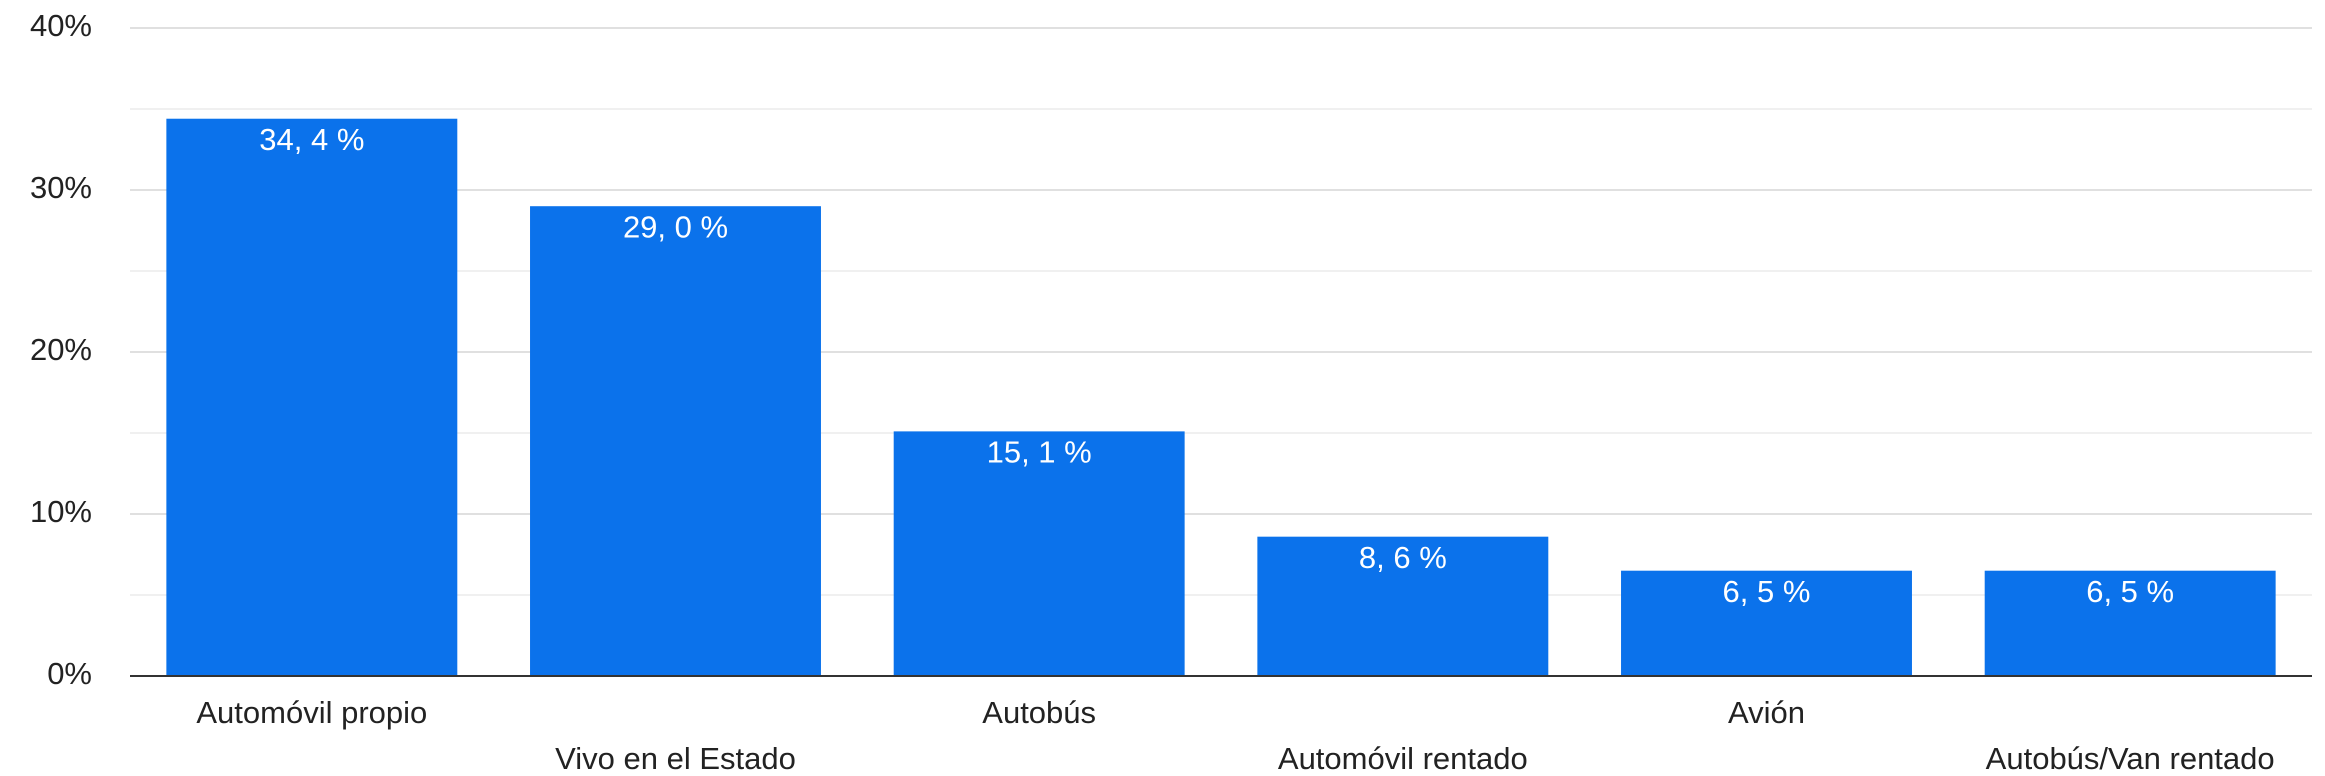 The height and width of the screenshot is (776, 2325). What do you see at coordinates (61, 349) in the screenshot?
I see `y-tick-label: 20%` at bounding box center [61, 349].